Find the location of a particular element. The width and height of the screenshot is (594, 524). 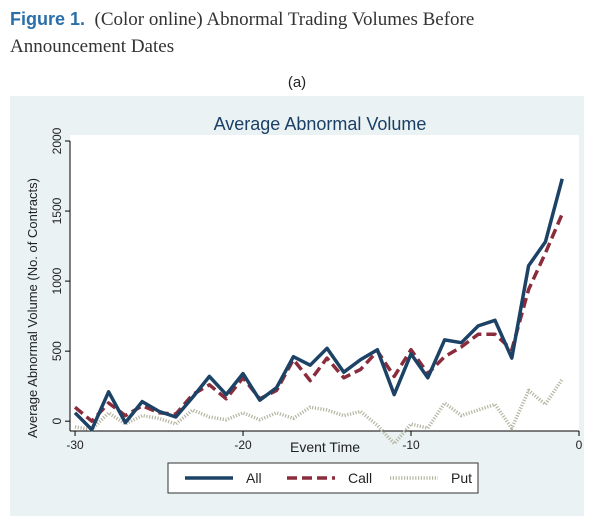

y-tick-label: 2000 is located at coordinates (57, 140).